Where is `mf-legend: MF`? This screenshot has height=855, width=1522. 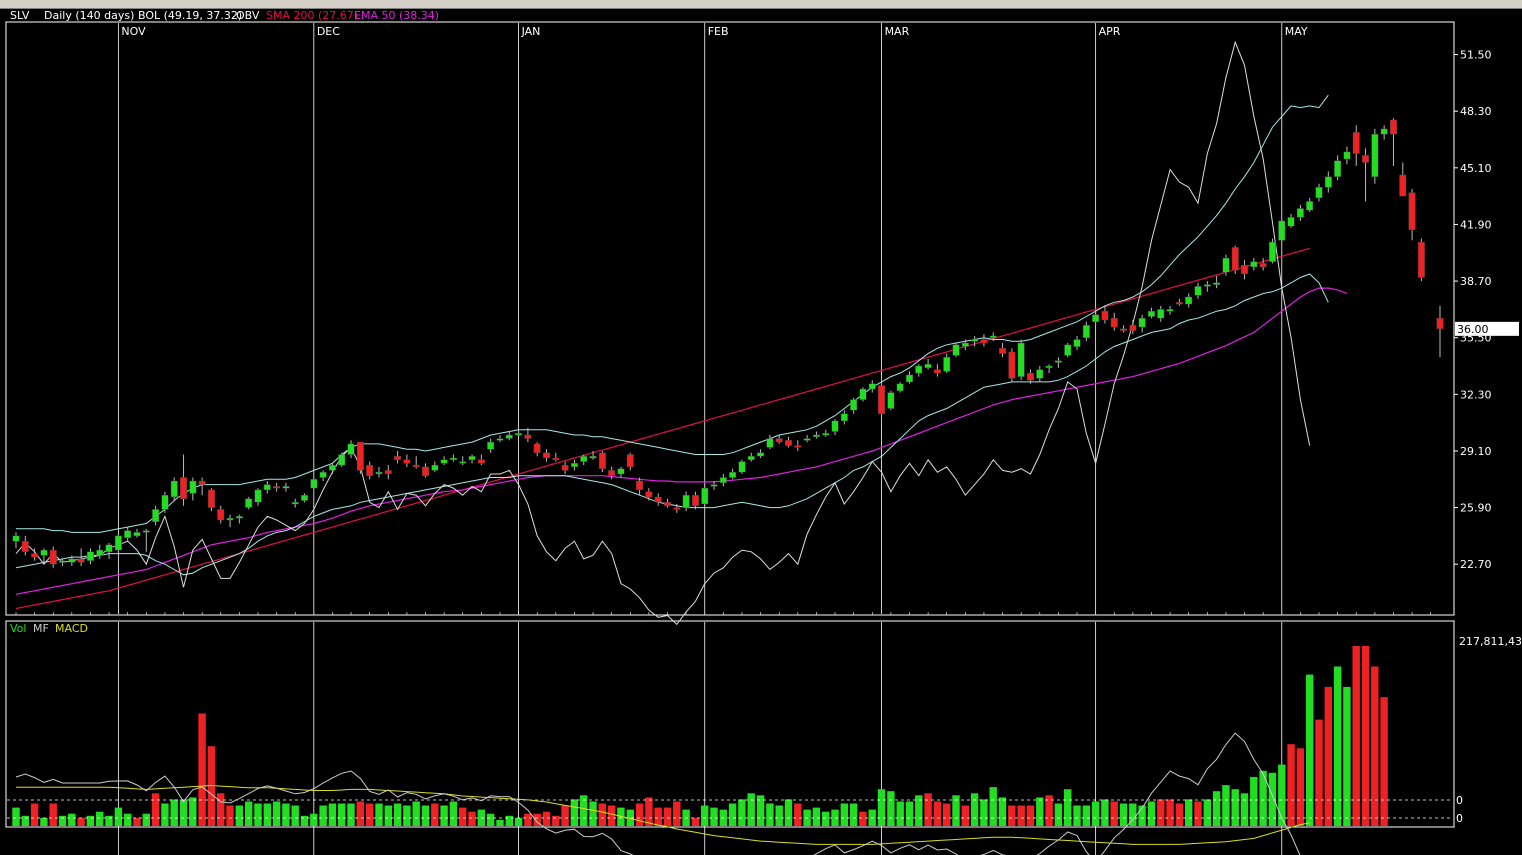
mf-legend: MF is located at coordinates (41, 628).